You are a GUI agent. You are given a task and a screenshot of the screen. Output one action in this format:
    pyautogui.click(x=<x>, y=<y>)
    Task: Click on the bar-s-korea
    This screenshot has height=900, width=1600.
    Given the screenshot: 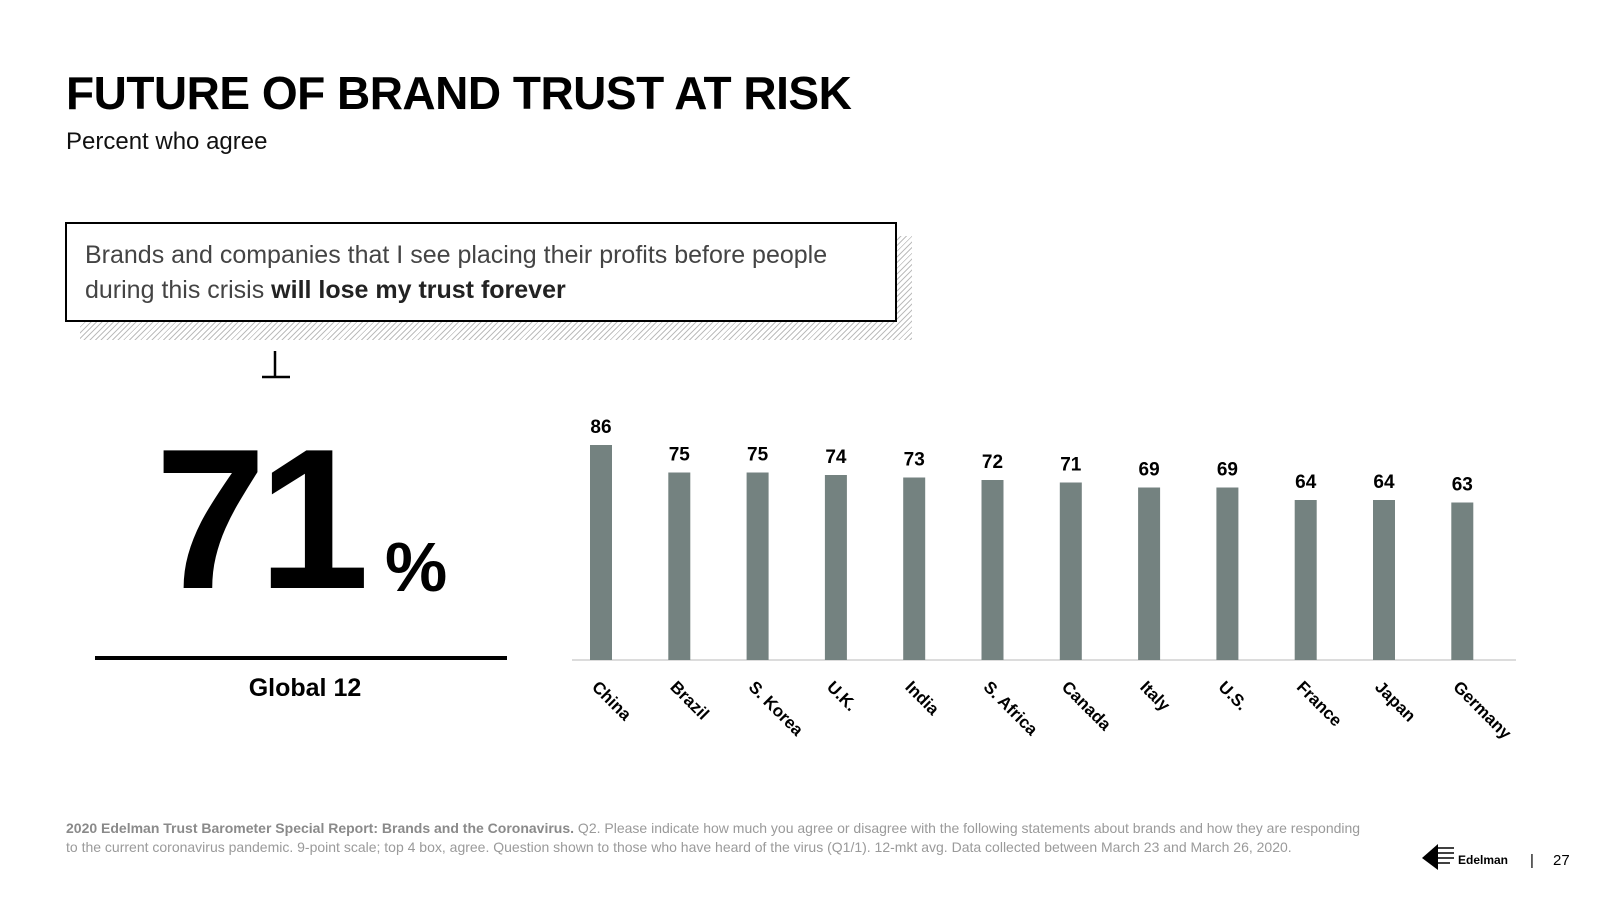 What is the action you would take?
    pyautogui.click(x=757, y=566)
    